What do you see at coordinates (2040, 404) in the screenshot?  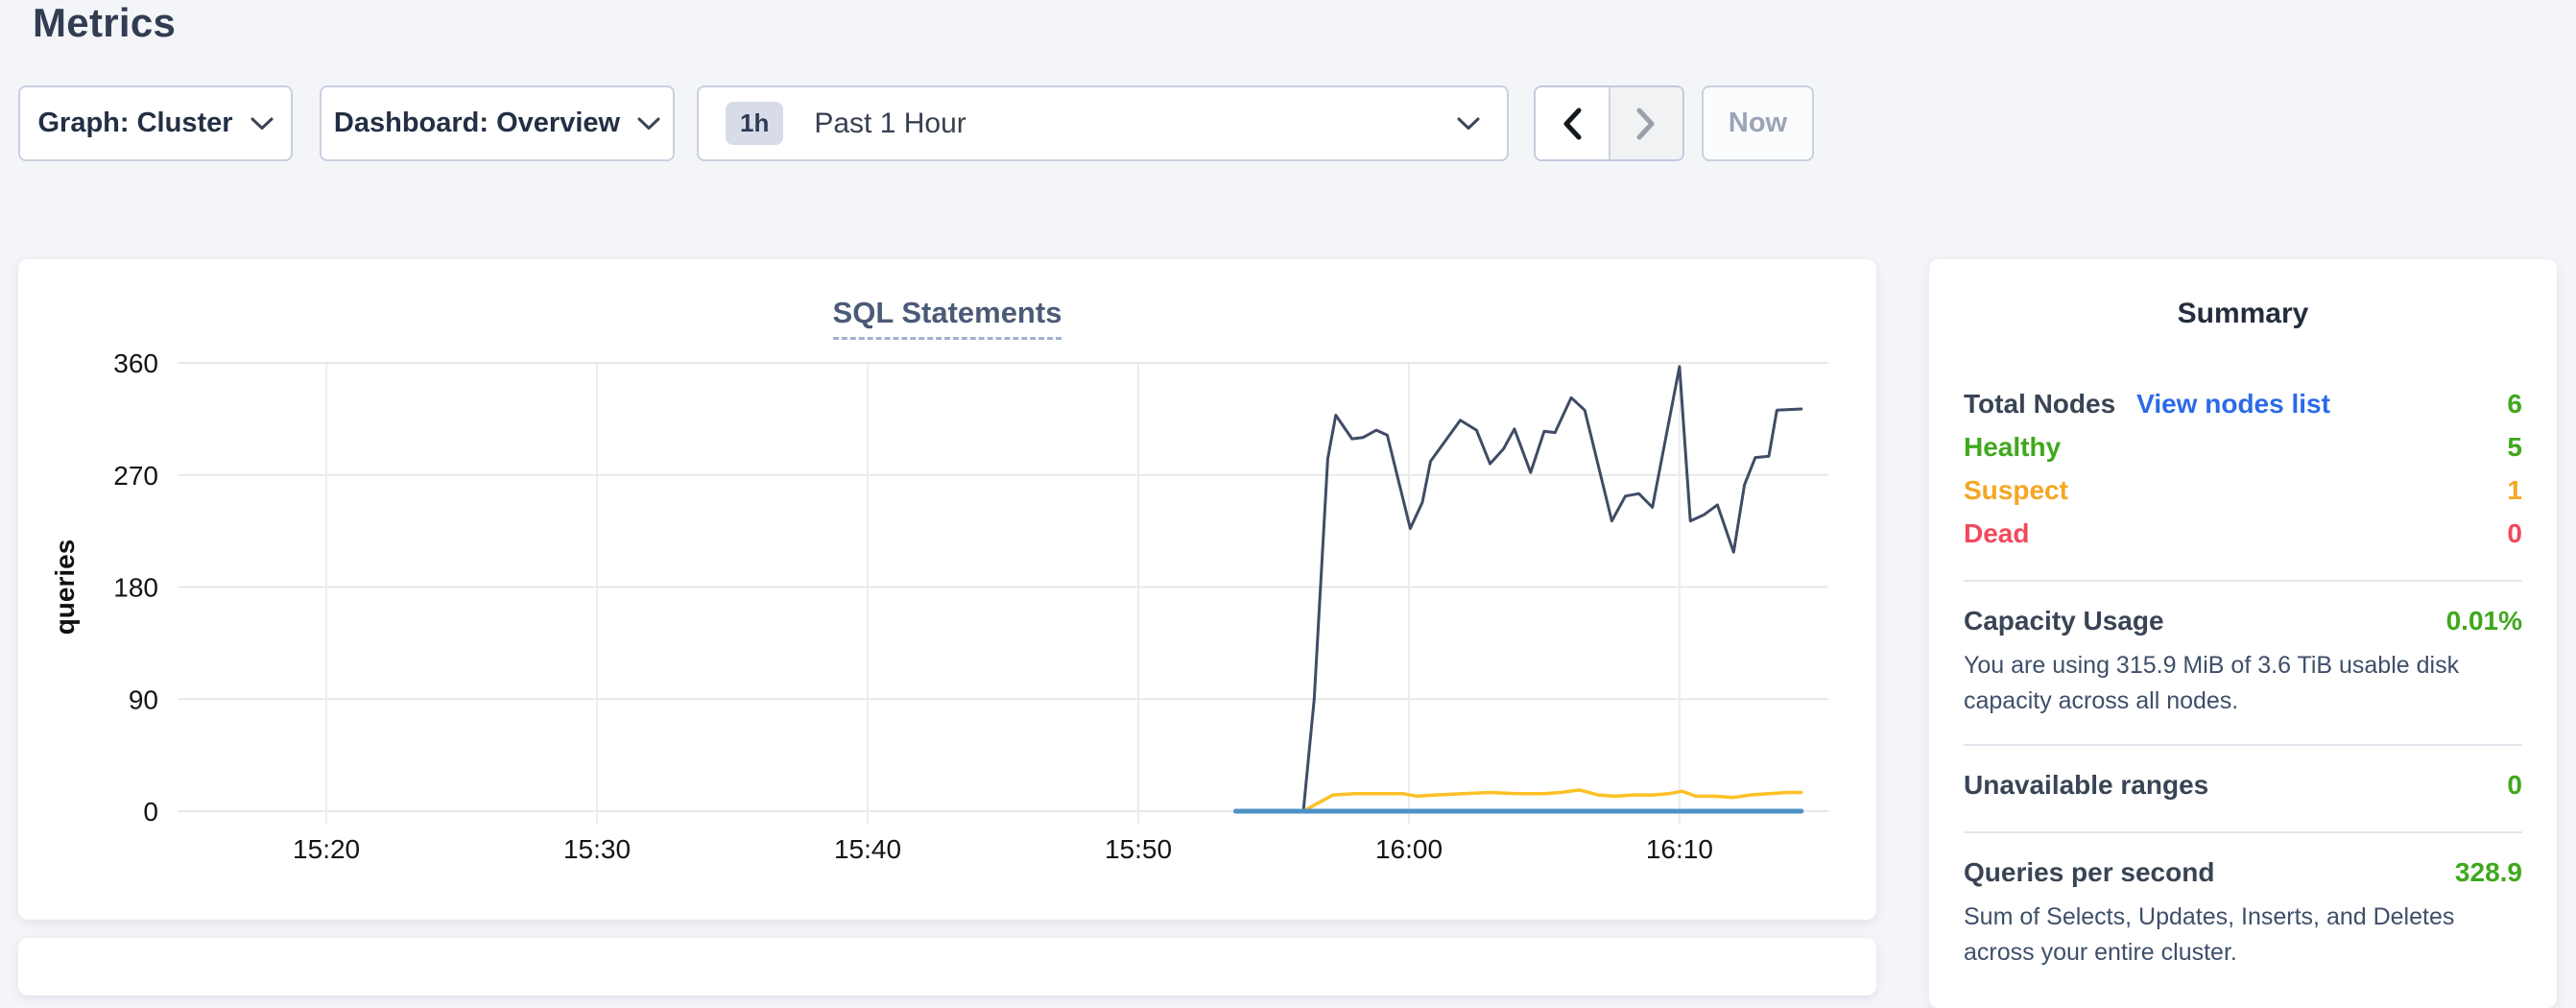 I see `total-nodes-label: Total Nodes` at bounding box center [2040, 404].